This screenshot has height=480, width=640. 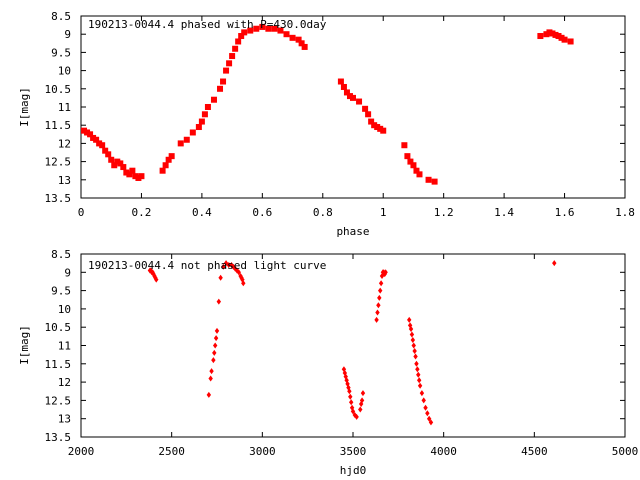 I want to click on phased-y-tick-label: 10.5, so click(x=58, y=89).